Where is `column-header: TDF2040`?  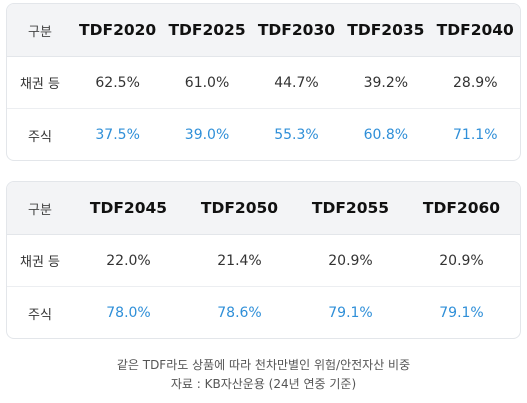
column-header: TDF2040 is located at coordinates (475, 30).